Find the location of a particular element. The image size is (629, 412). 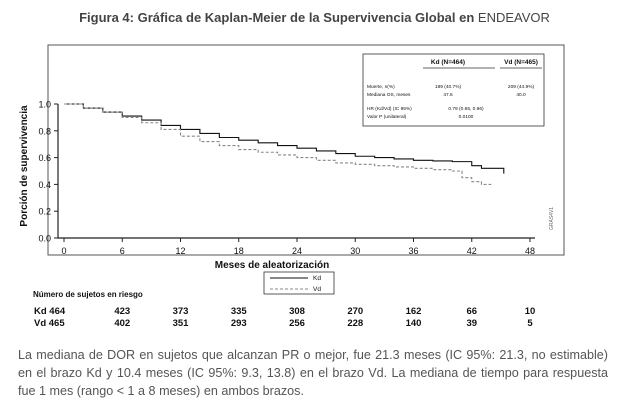

risk-cell: 335 is located at coordinates (239, 311).